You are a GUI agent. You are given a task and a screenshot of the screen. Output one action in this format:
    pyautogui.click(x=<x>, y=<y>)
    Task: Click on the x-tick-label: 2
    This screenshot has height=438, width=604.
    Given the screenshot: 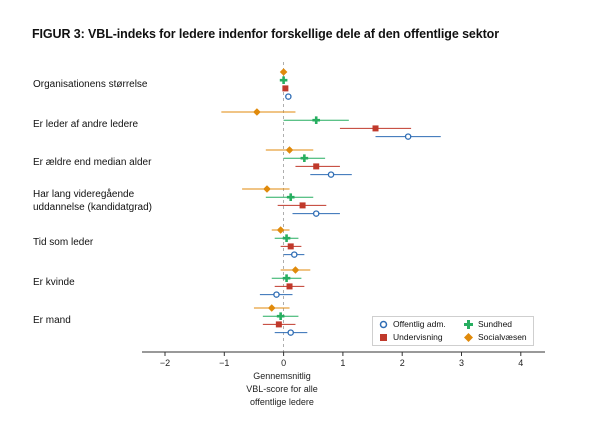 What is the action you would take?
    pyautogui.click(x=402, y=363)
    